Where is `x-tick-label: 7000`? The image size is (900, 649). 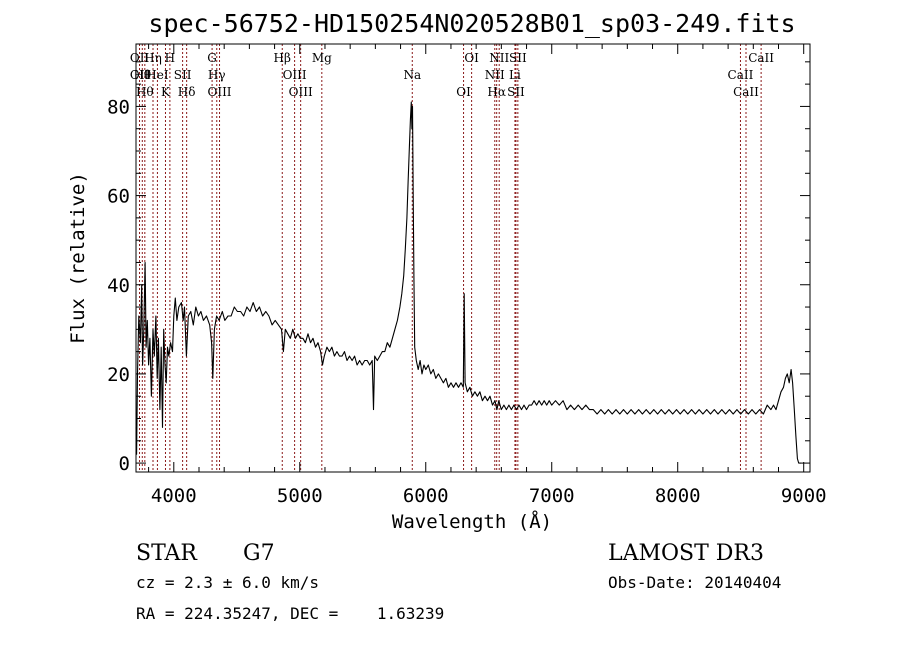 x-tick-label: 7000 is located at coordinates (552, 496).